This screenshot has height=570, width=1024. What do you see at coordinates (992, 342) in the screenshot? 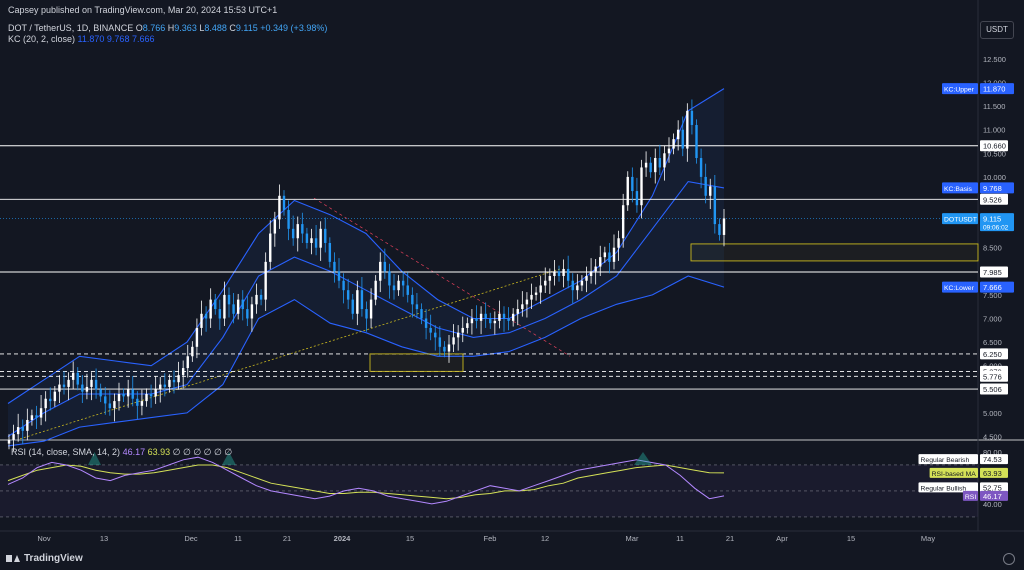
I see `price-axis-tick: 6.500` at bounding box center [992, 342].